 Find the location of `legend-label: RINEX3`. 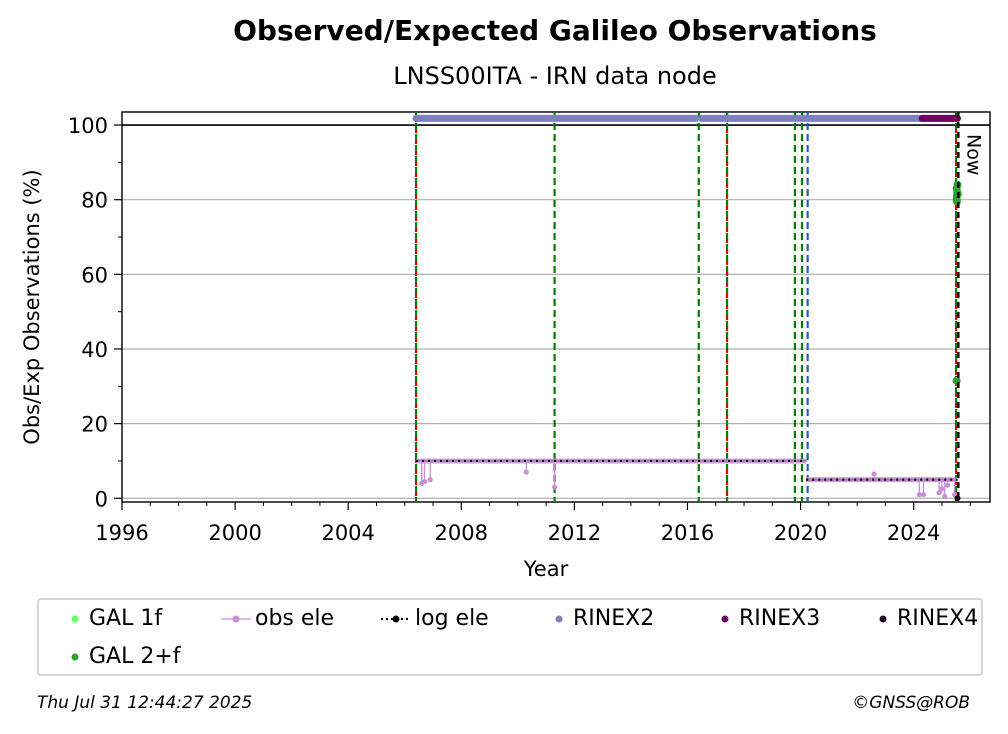

legend-label: RINEX3 is located at coordinates (780, 618).